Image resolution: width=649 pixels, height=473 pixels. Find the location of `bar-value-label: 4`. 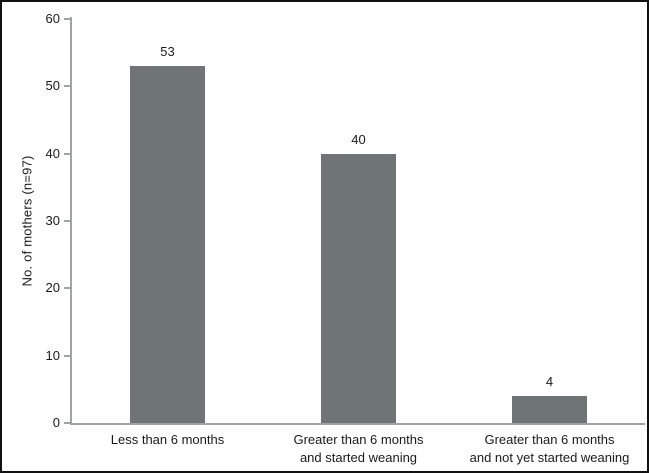

bar-value-label: 4 is located at coordinates (549, 382).